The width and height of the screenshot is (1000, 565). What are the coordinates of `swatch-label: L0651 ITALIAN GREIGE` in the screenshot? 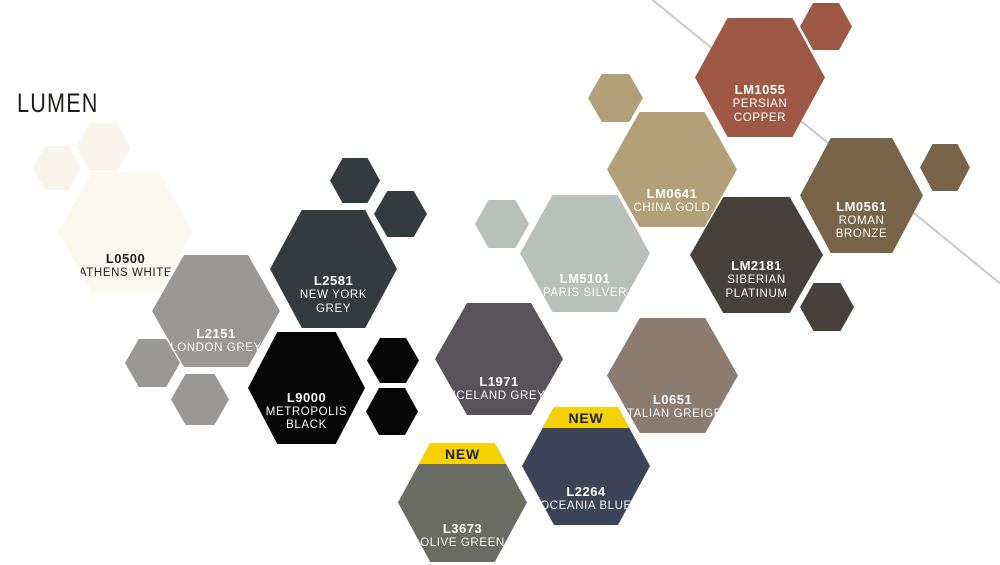 It's located at (672, 407).